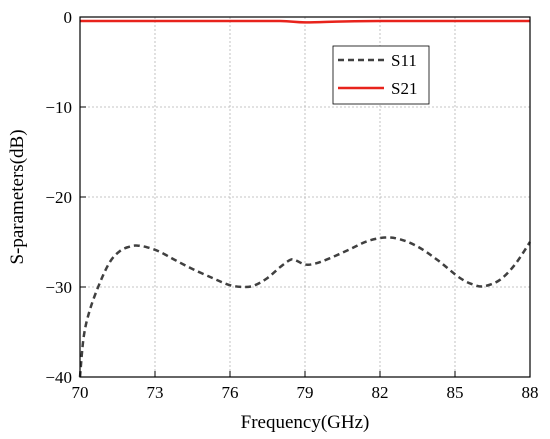  Describe the element at coordinates (68, 17) in the screenshot. I see `y-tick-label: 0` at that location.